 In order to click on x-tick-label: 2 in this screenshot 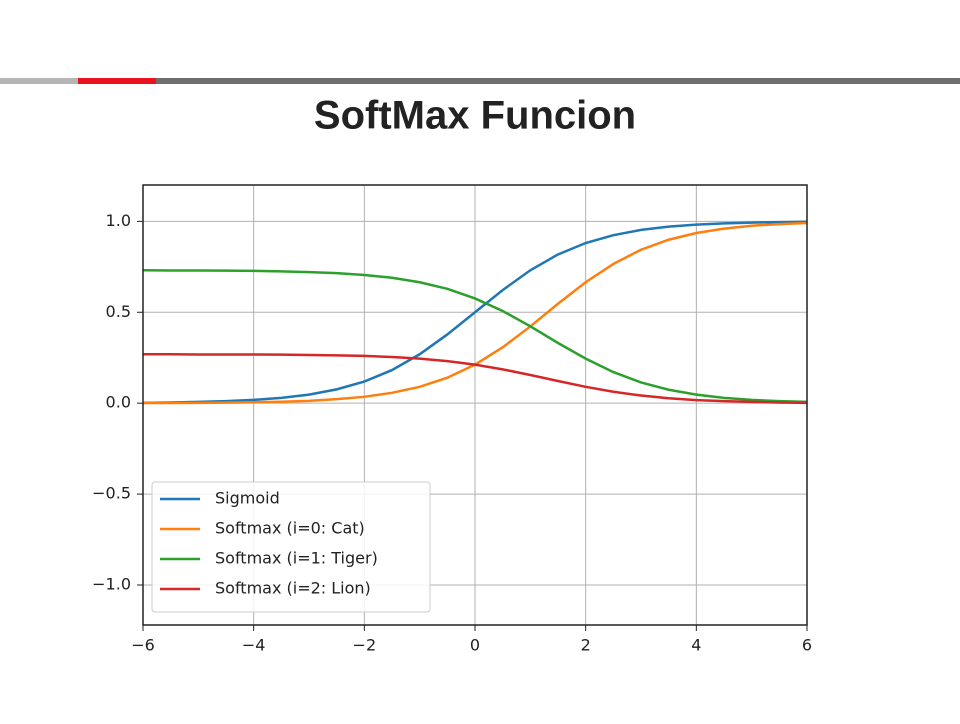, I will do `click(586, 645)`.